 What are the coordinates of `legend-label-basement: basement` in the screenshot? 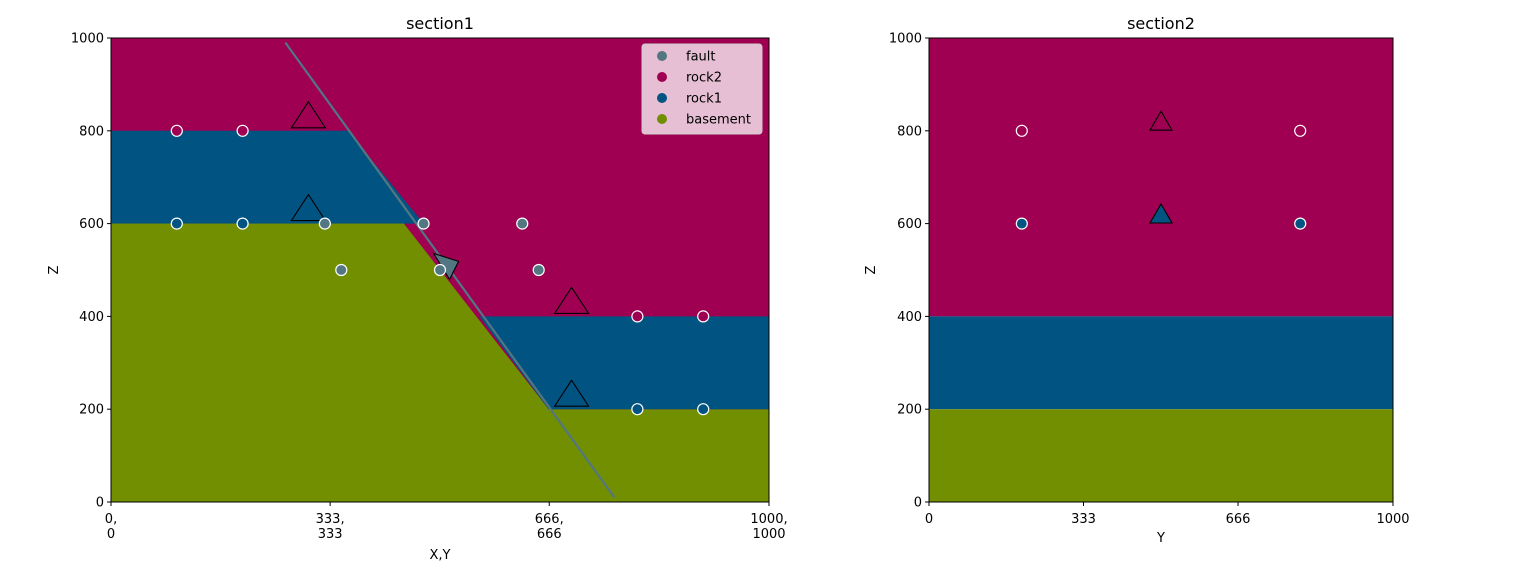 It's located at (718, 120).